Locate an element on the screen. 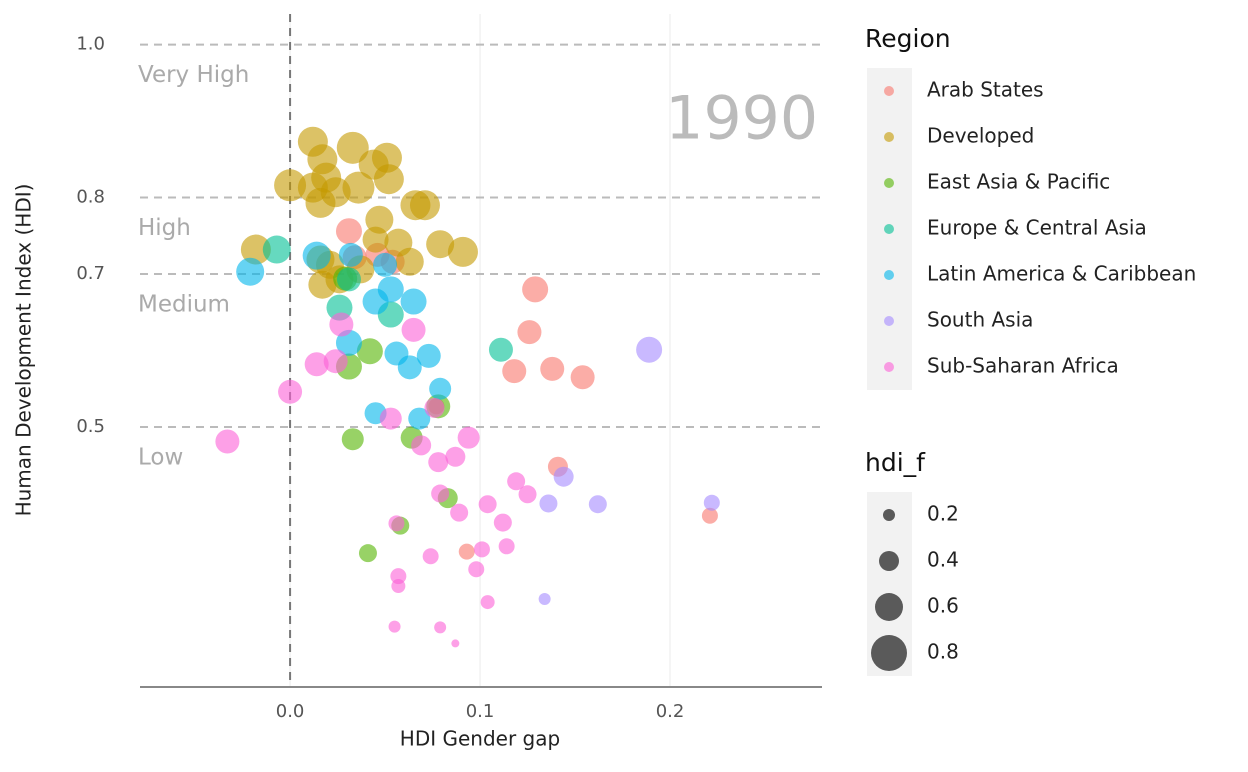 This screenshot has width=1248, height=772. legend-label: South Asia is located at coordinates (980, 320).